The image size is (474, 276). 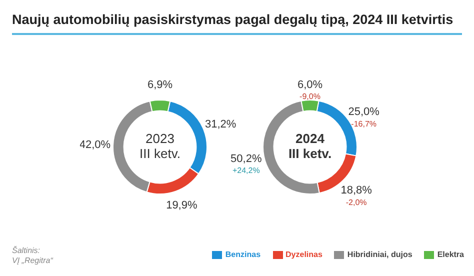 I want to click on data-label: 6,9%, so click(x=160, y=85).